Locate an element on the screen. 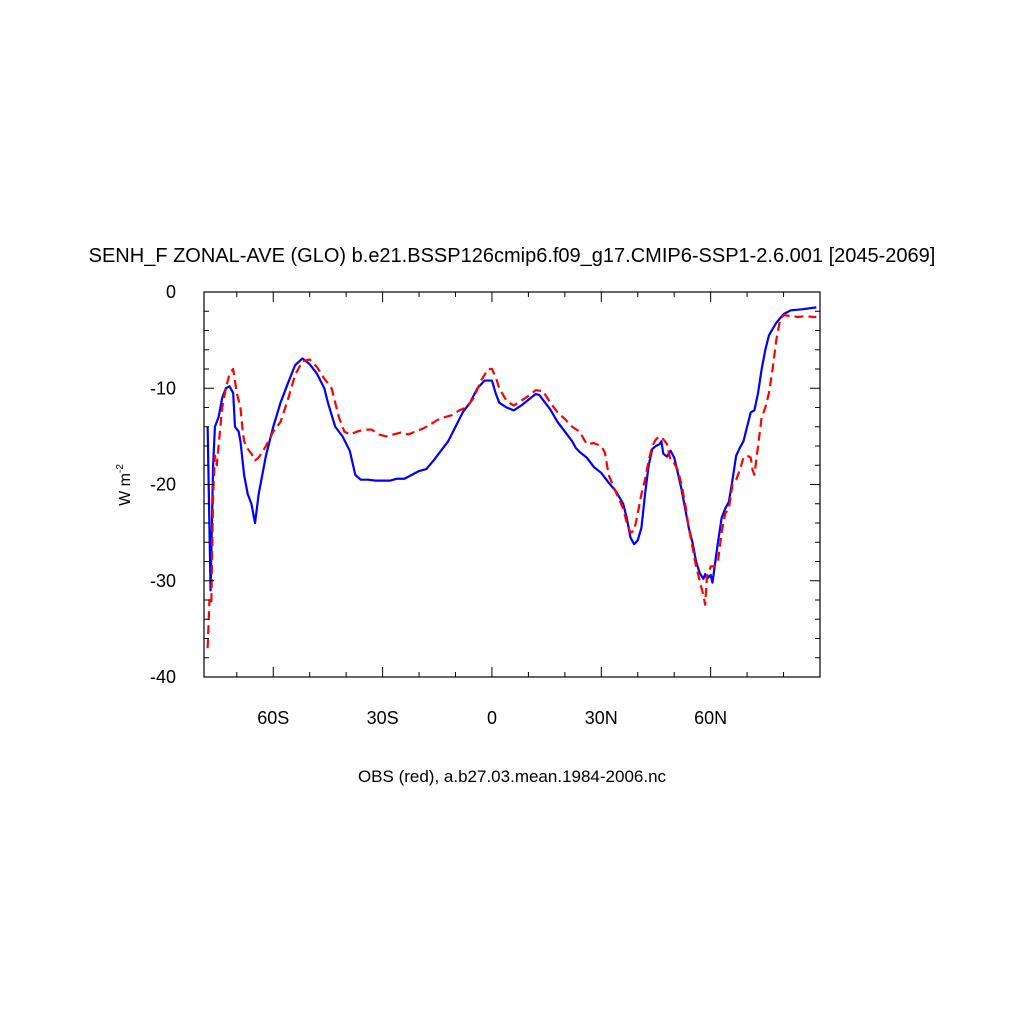 The width and height of the screenshot is (1024, 1024). x-tick-label: 60S is located at coordinates (273, 718).